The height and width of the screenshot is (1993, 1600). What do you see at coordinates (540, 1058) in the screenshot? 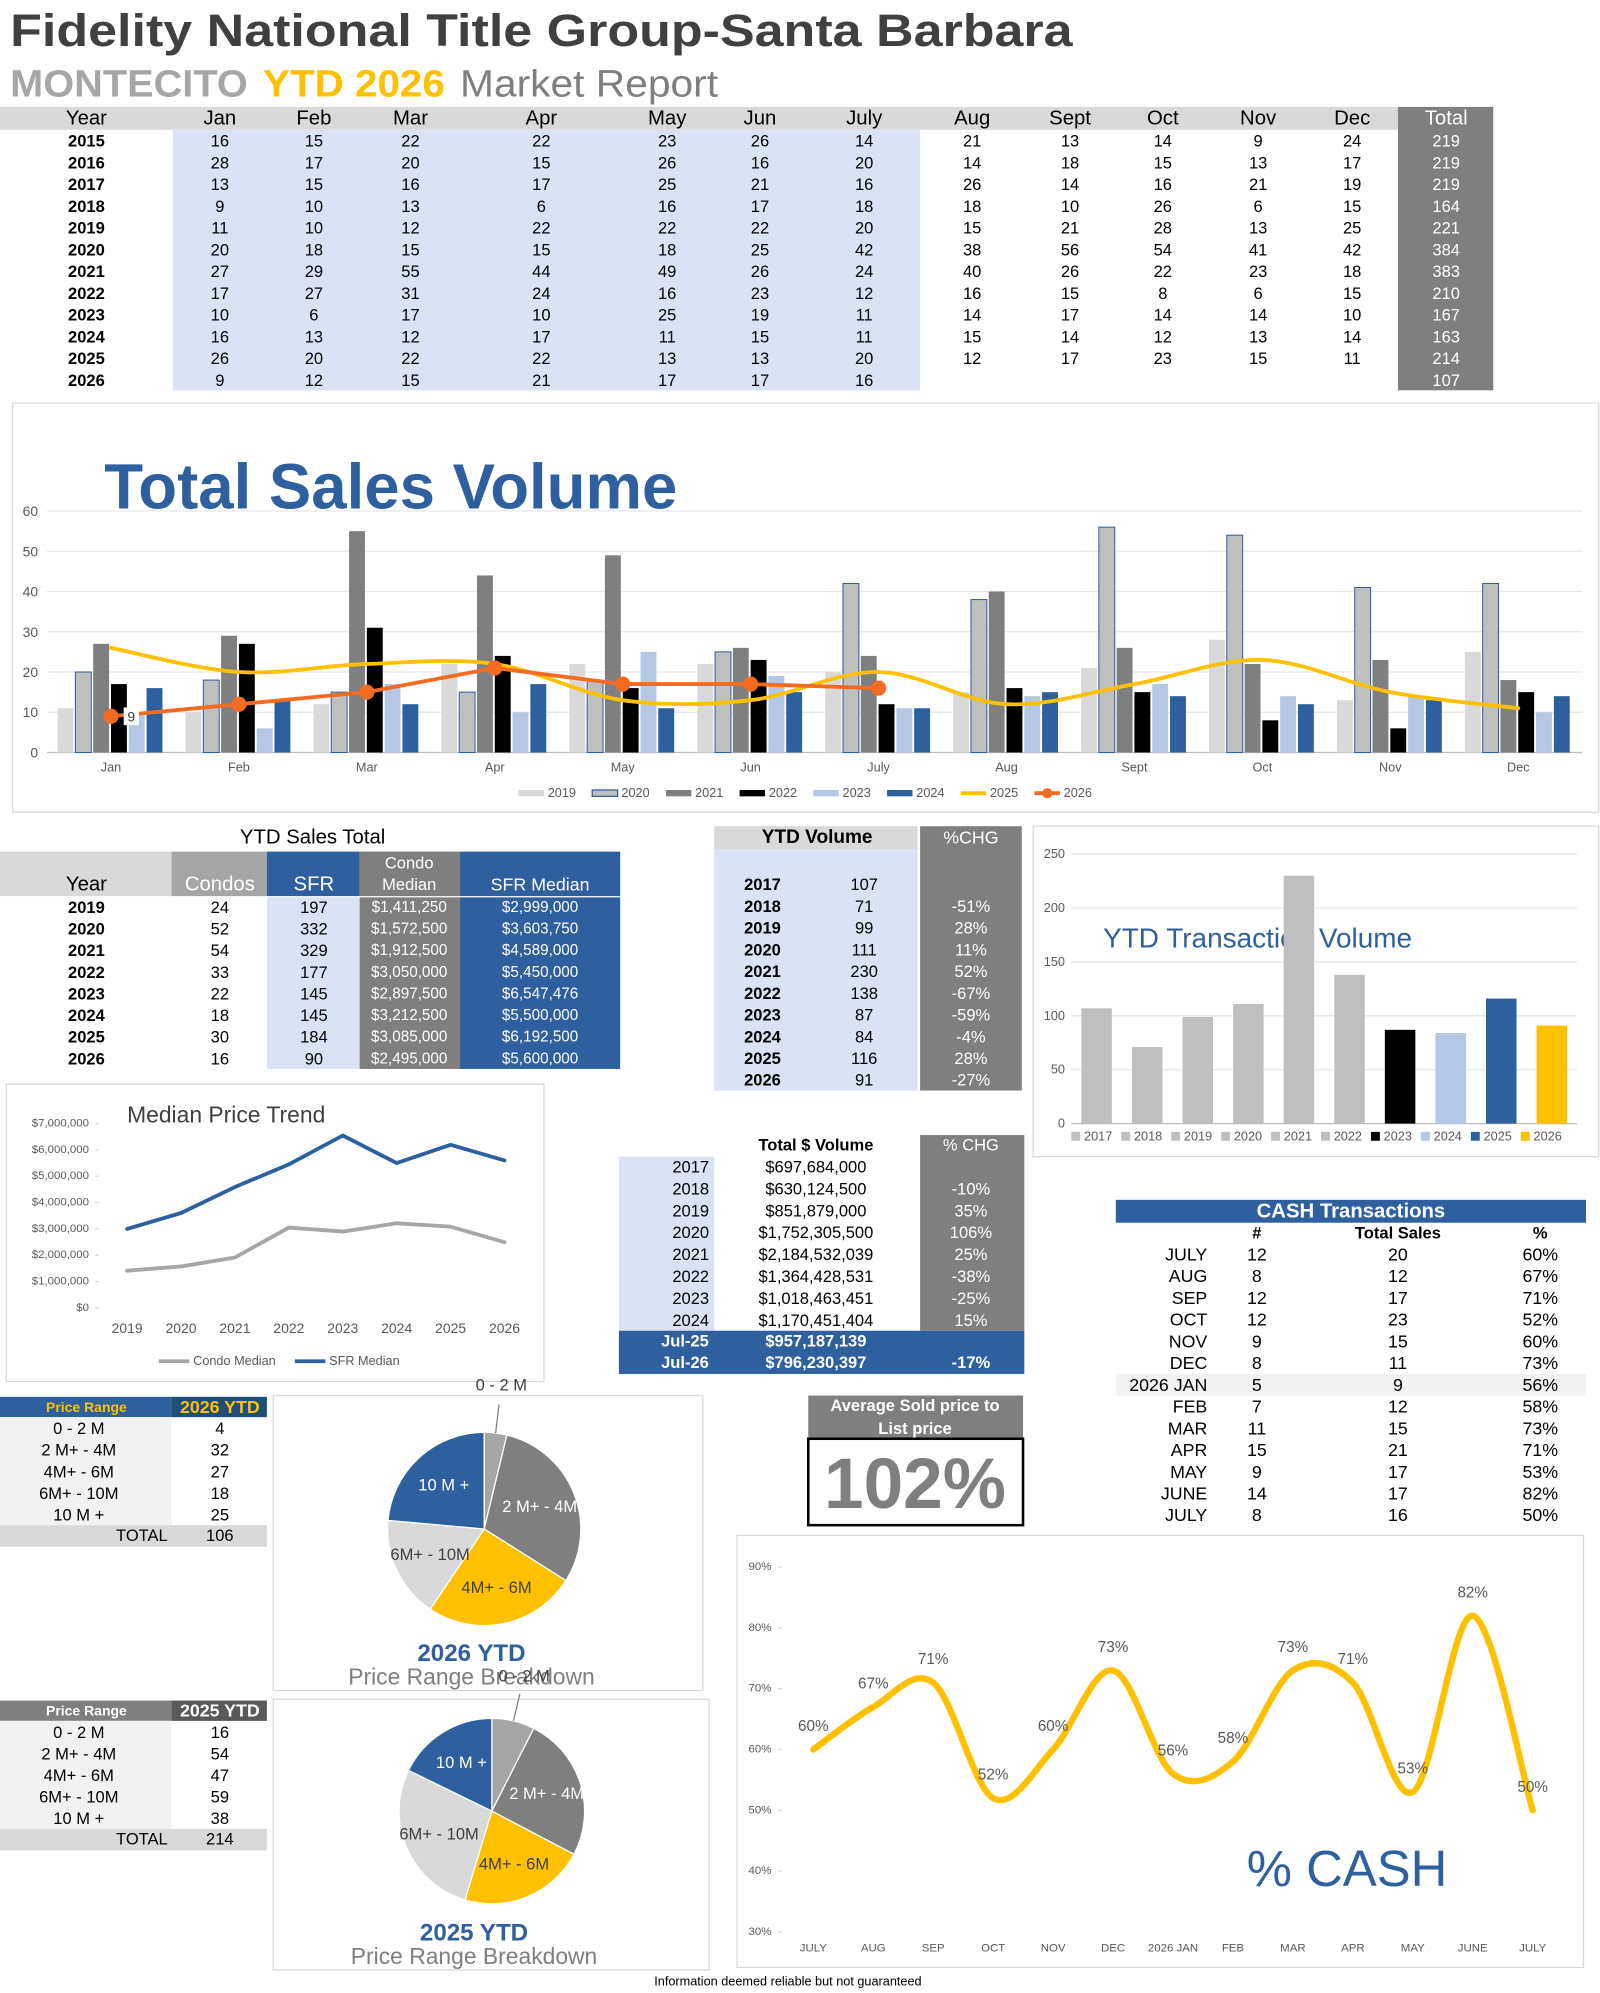
I see `cell-text: $5,600,000` at bounding box center [540, 1058].